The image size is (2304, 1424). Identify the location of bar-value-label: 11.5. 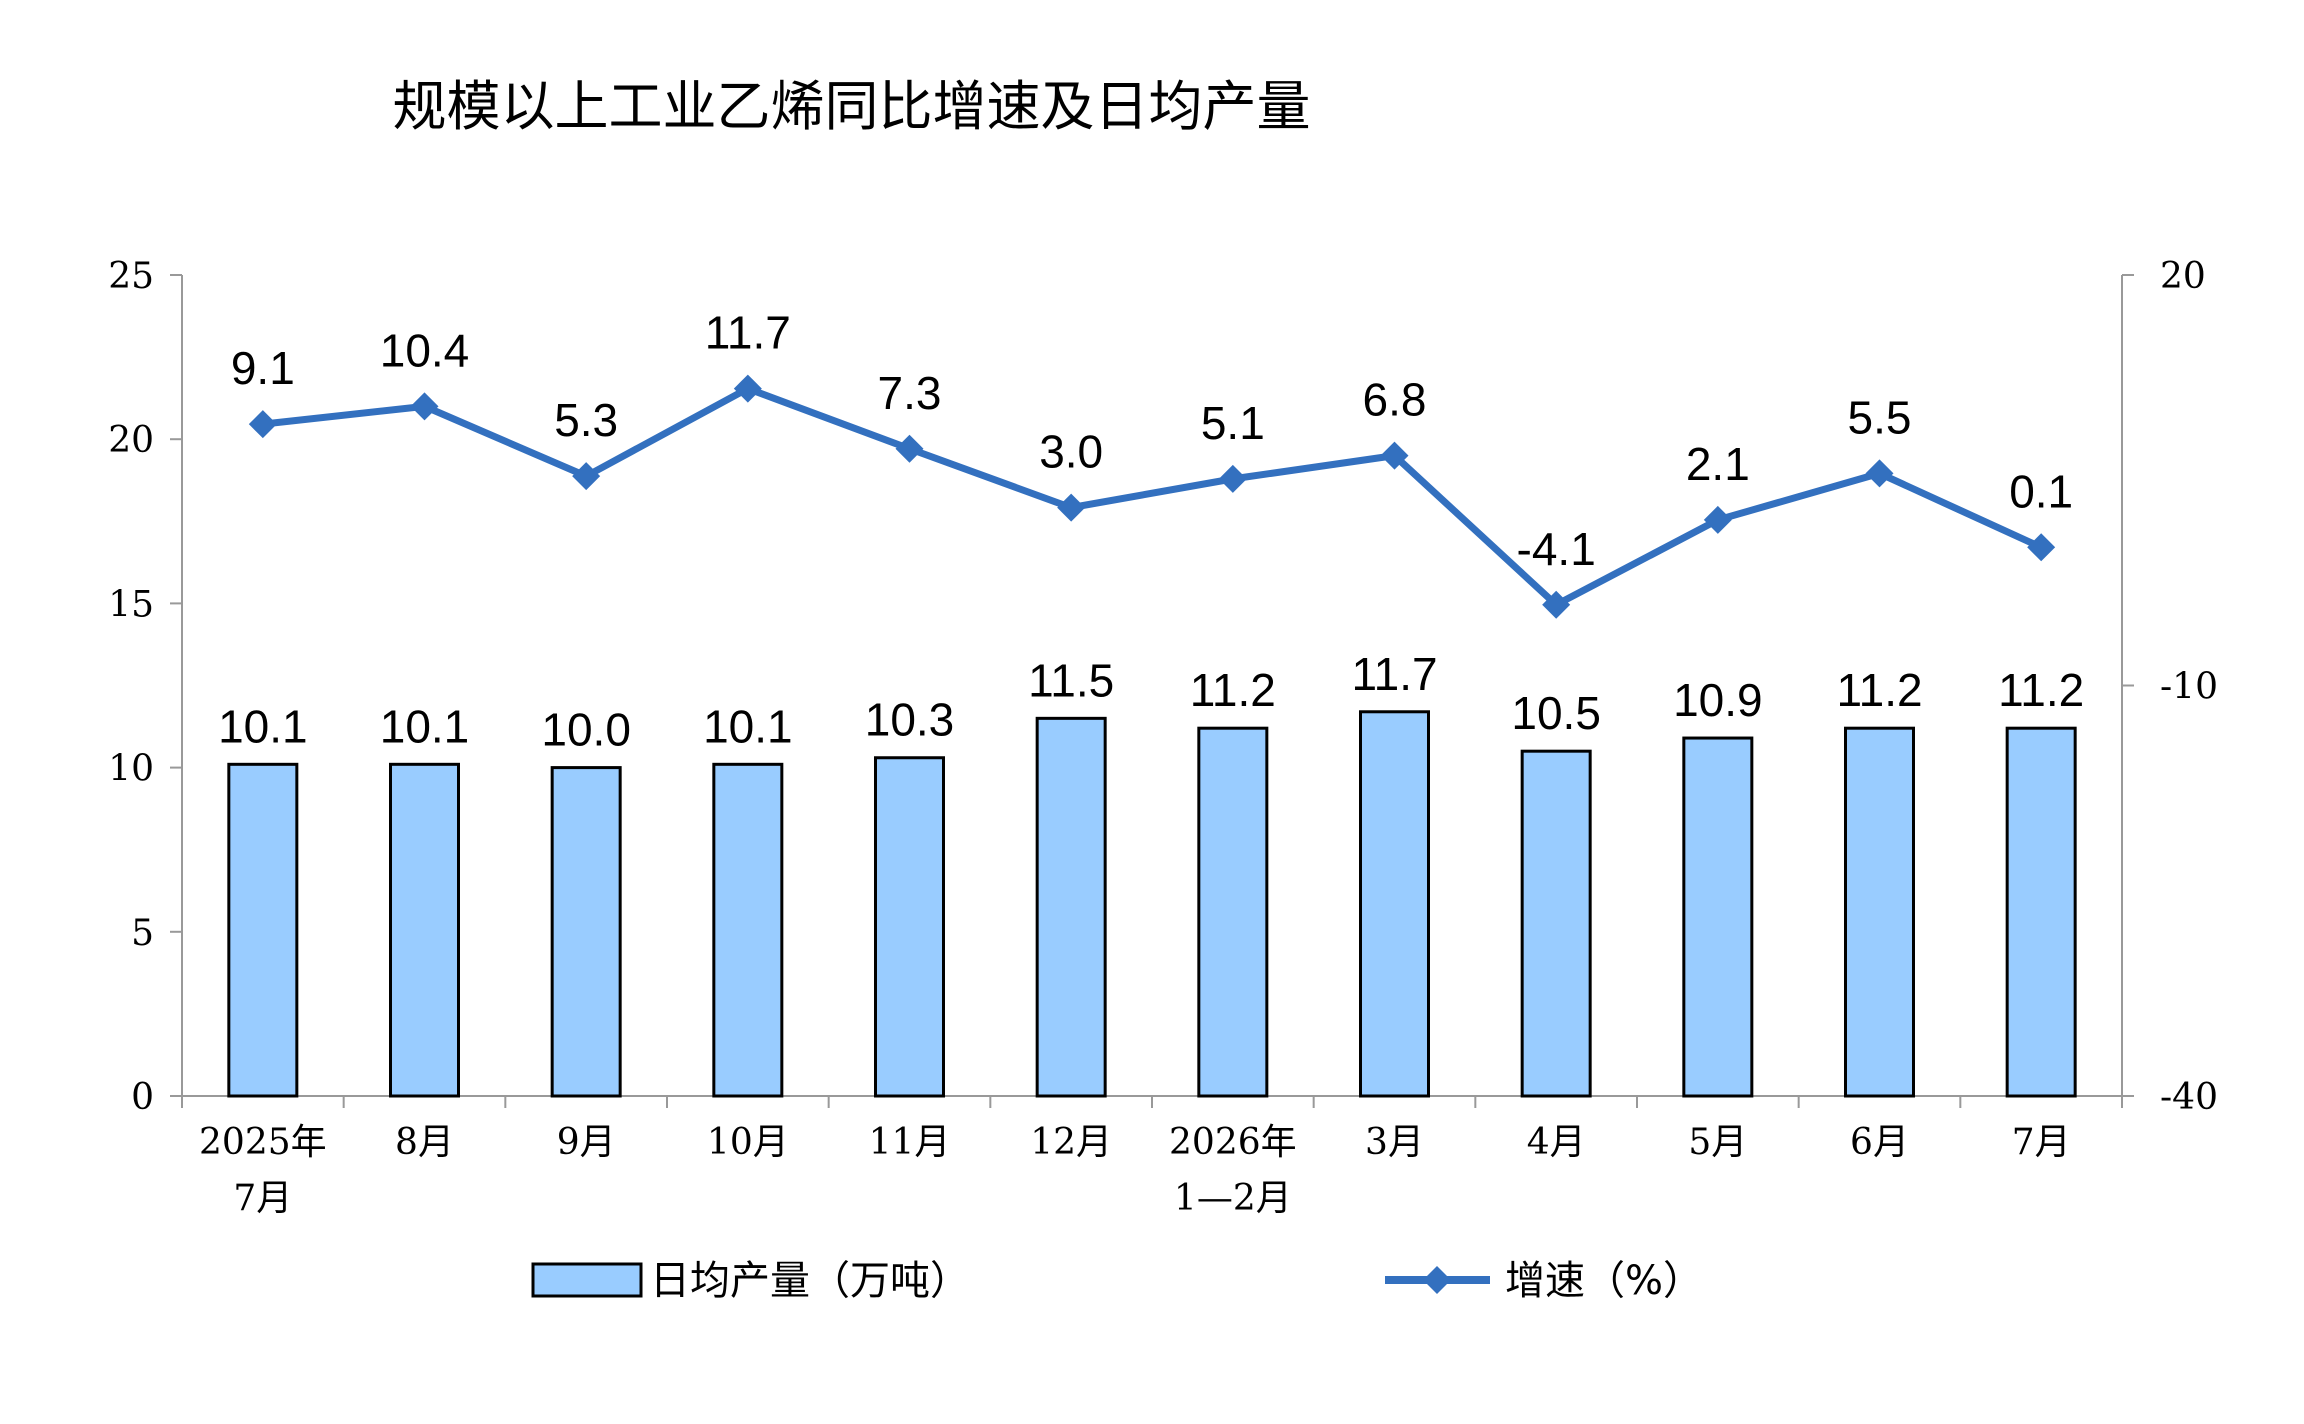
(1071, 680).